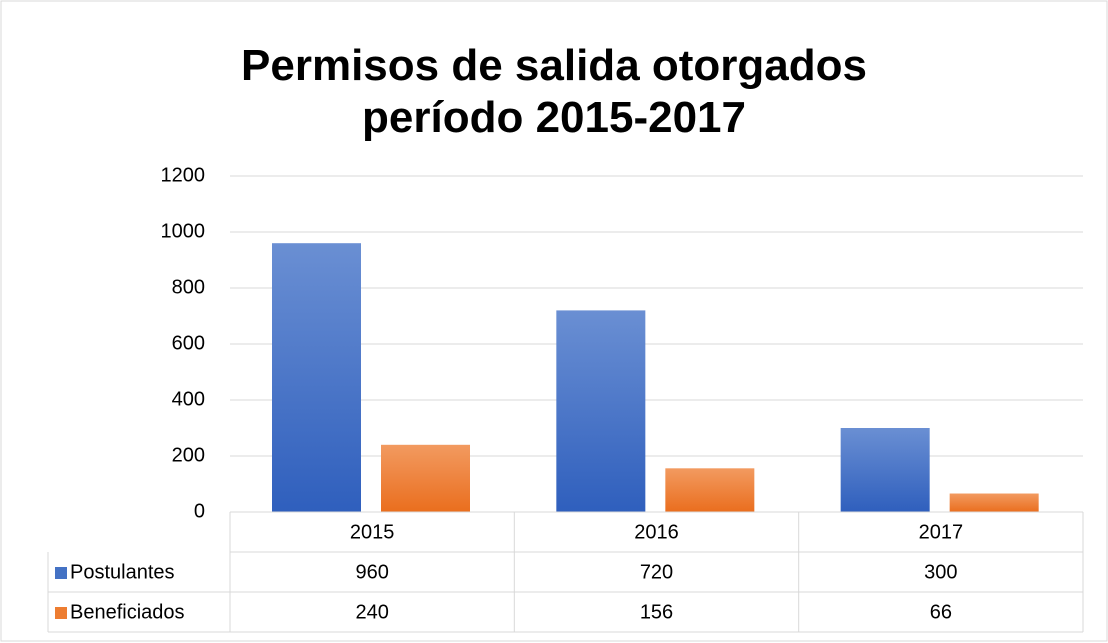 The height and width of the screenshot is (643, 1108). I want to click on y-tick-label: 0, so click(199, 511).